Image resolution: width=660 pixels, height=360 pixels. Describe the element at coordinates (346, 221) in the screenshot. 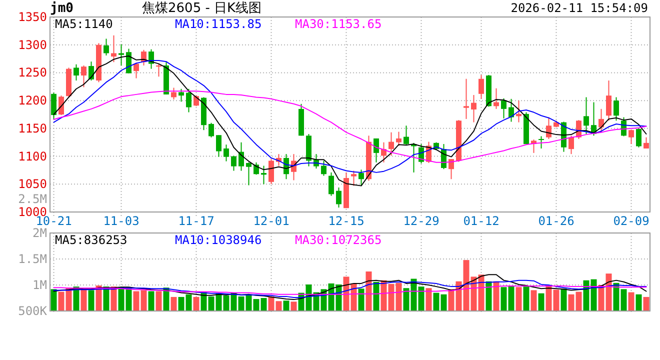

I see `x-tick-label: 12-15` at that location.